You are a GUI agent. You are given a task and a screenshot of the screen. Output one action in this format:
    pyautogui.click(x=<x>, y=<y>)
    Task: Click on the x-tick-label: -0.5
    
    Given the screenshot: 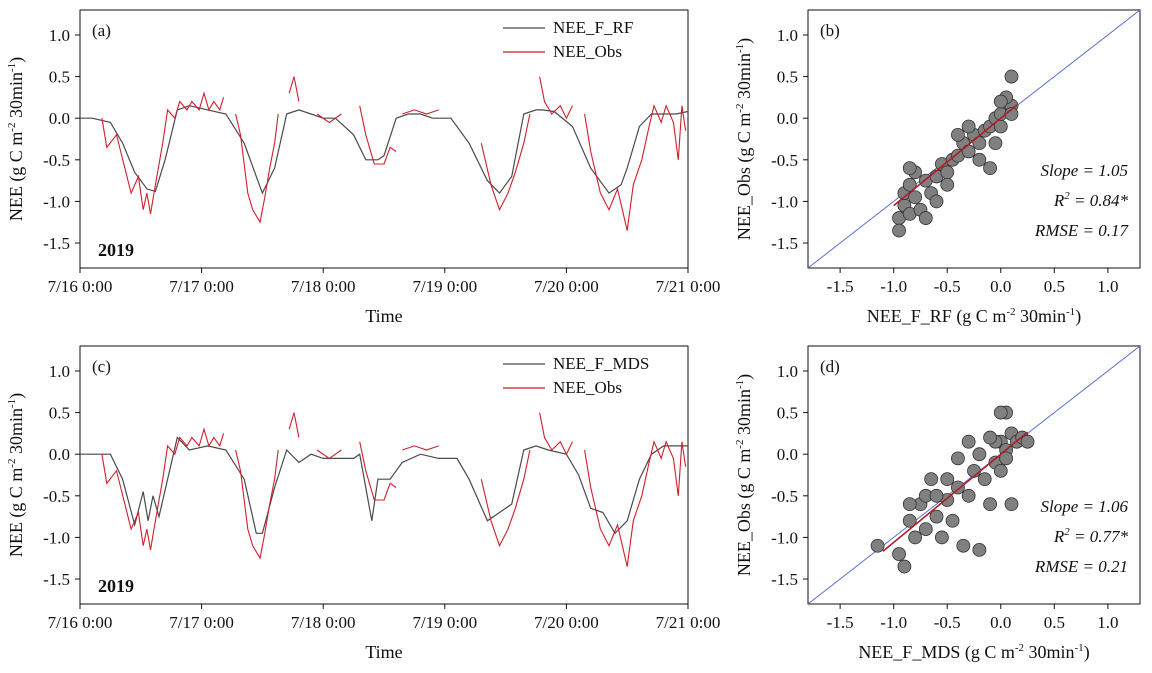 What is the action you would take?
    pyautogui.click(x=947, y=286)
    